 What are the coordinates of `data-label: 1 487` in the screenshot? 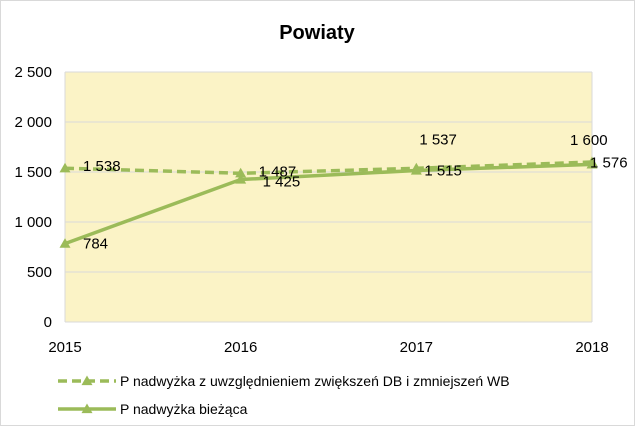 It's located at (278, 171).